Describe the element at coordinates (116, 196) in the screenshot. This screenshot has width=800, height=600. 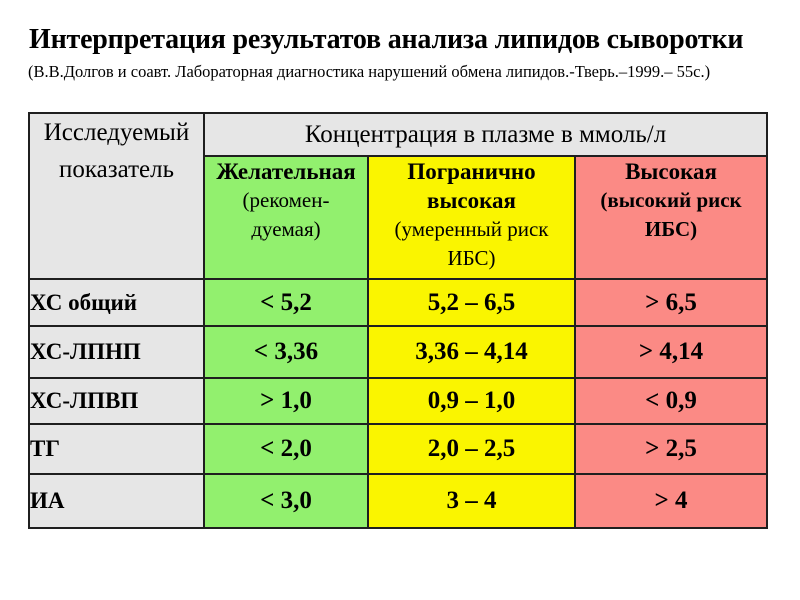
I see `corner-header-cell: Исследуемый показатель` at that location.